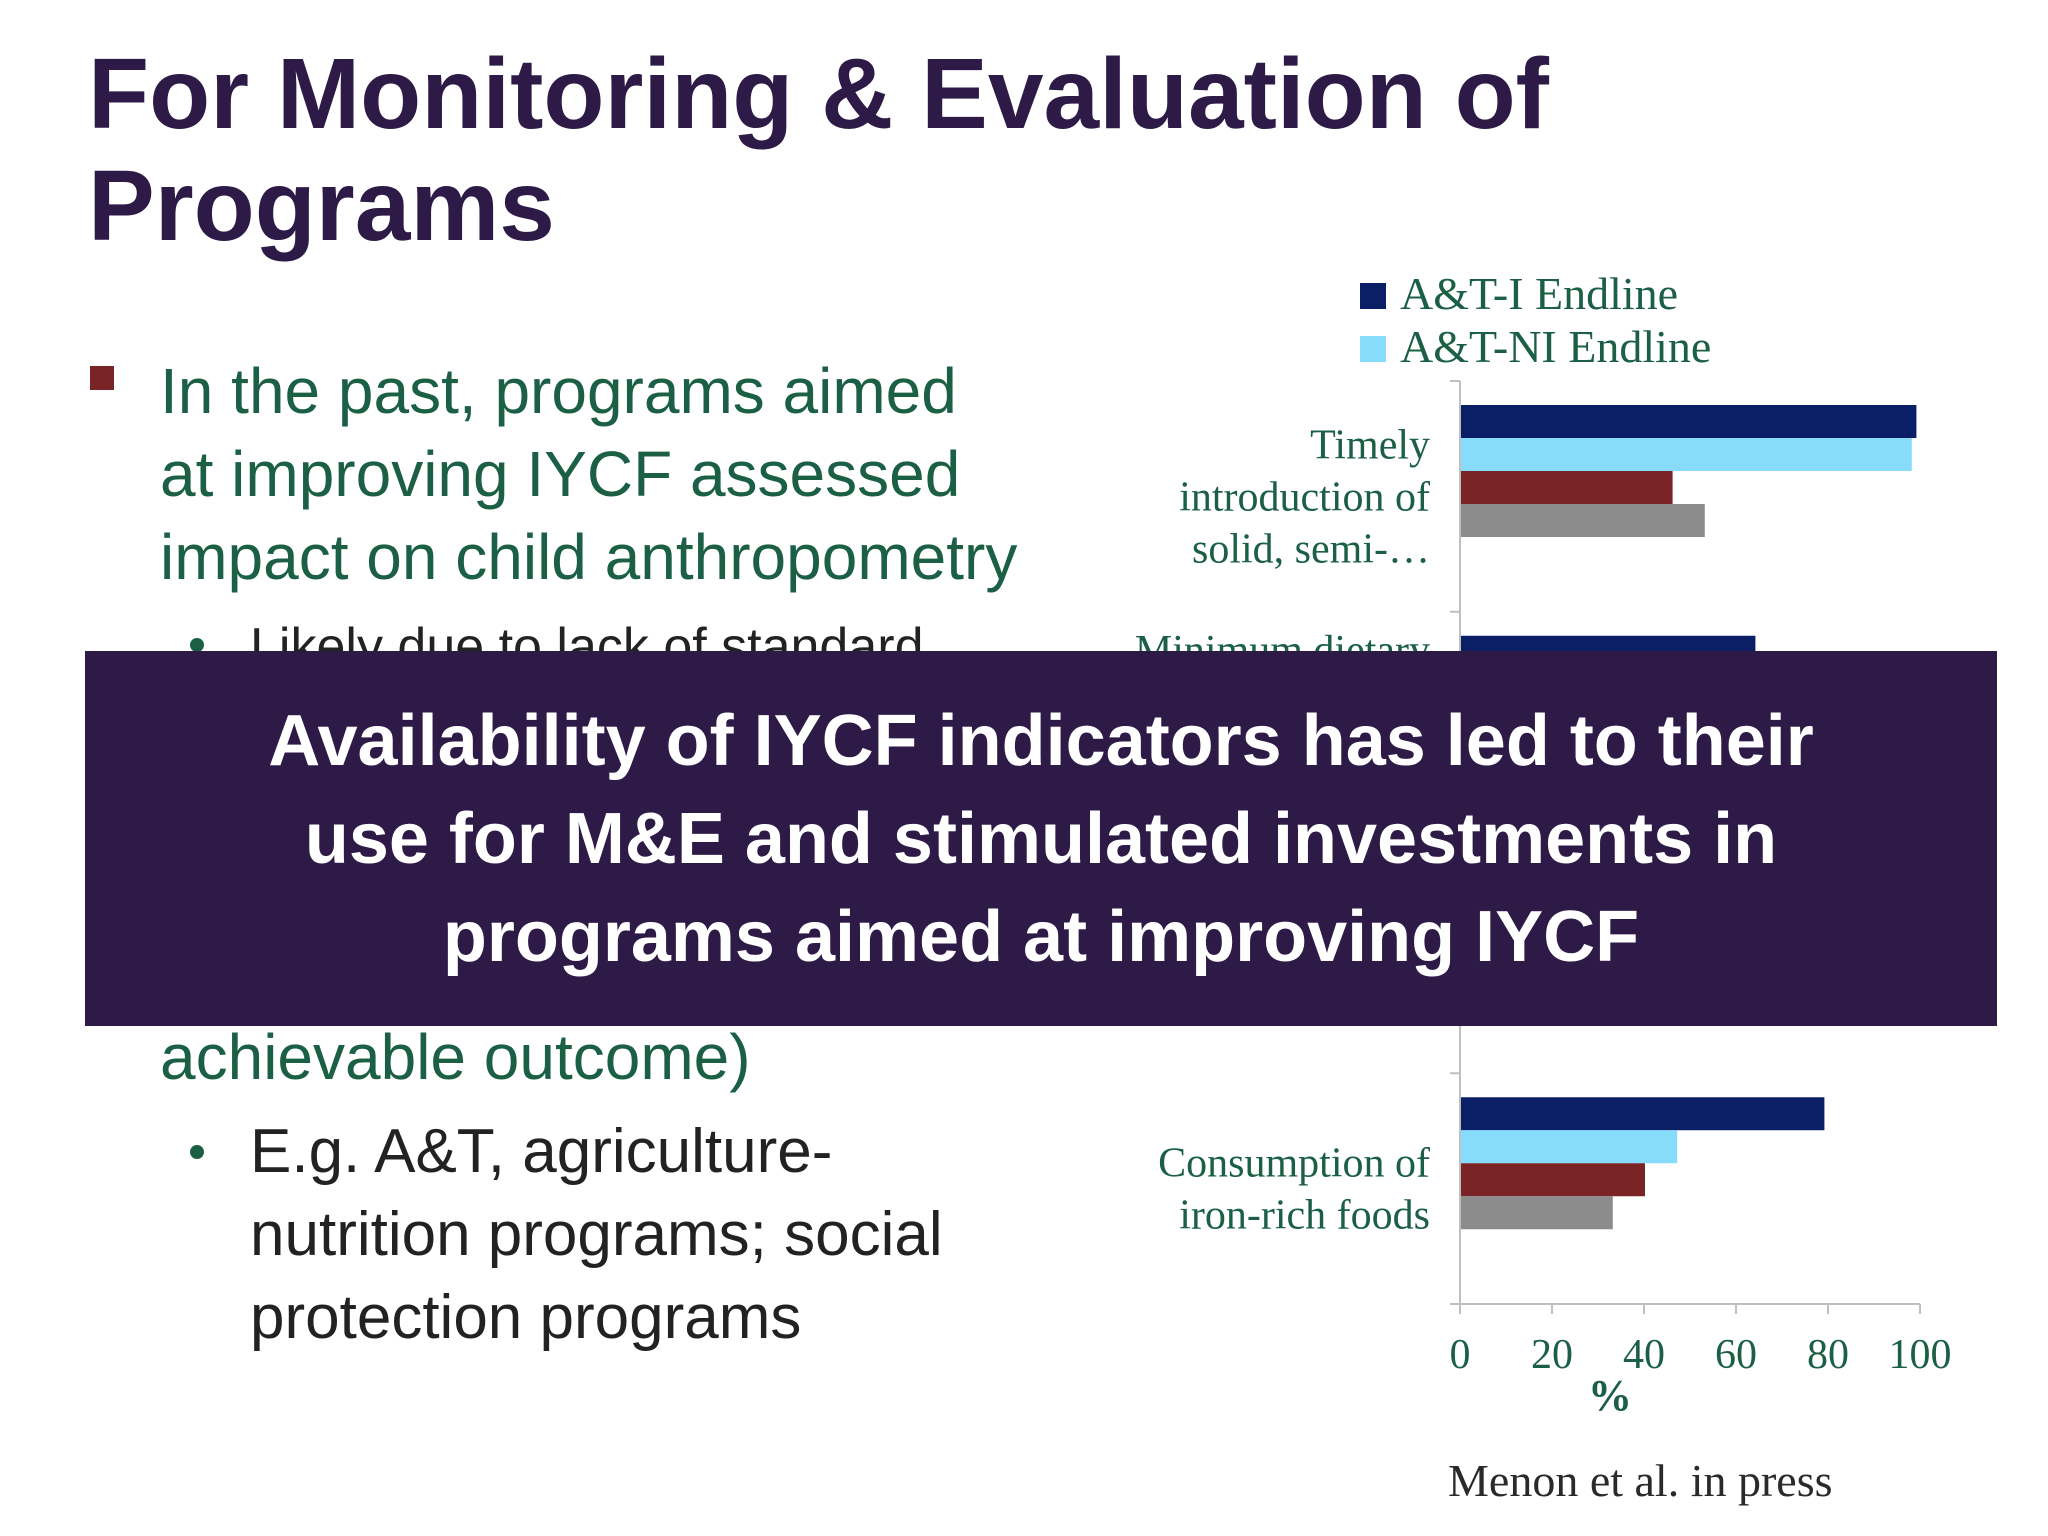 The height and width of the screenshot is (1536, 2048). I want to click on category-label: Consumption of, so click(1294, 1164).